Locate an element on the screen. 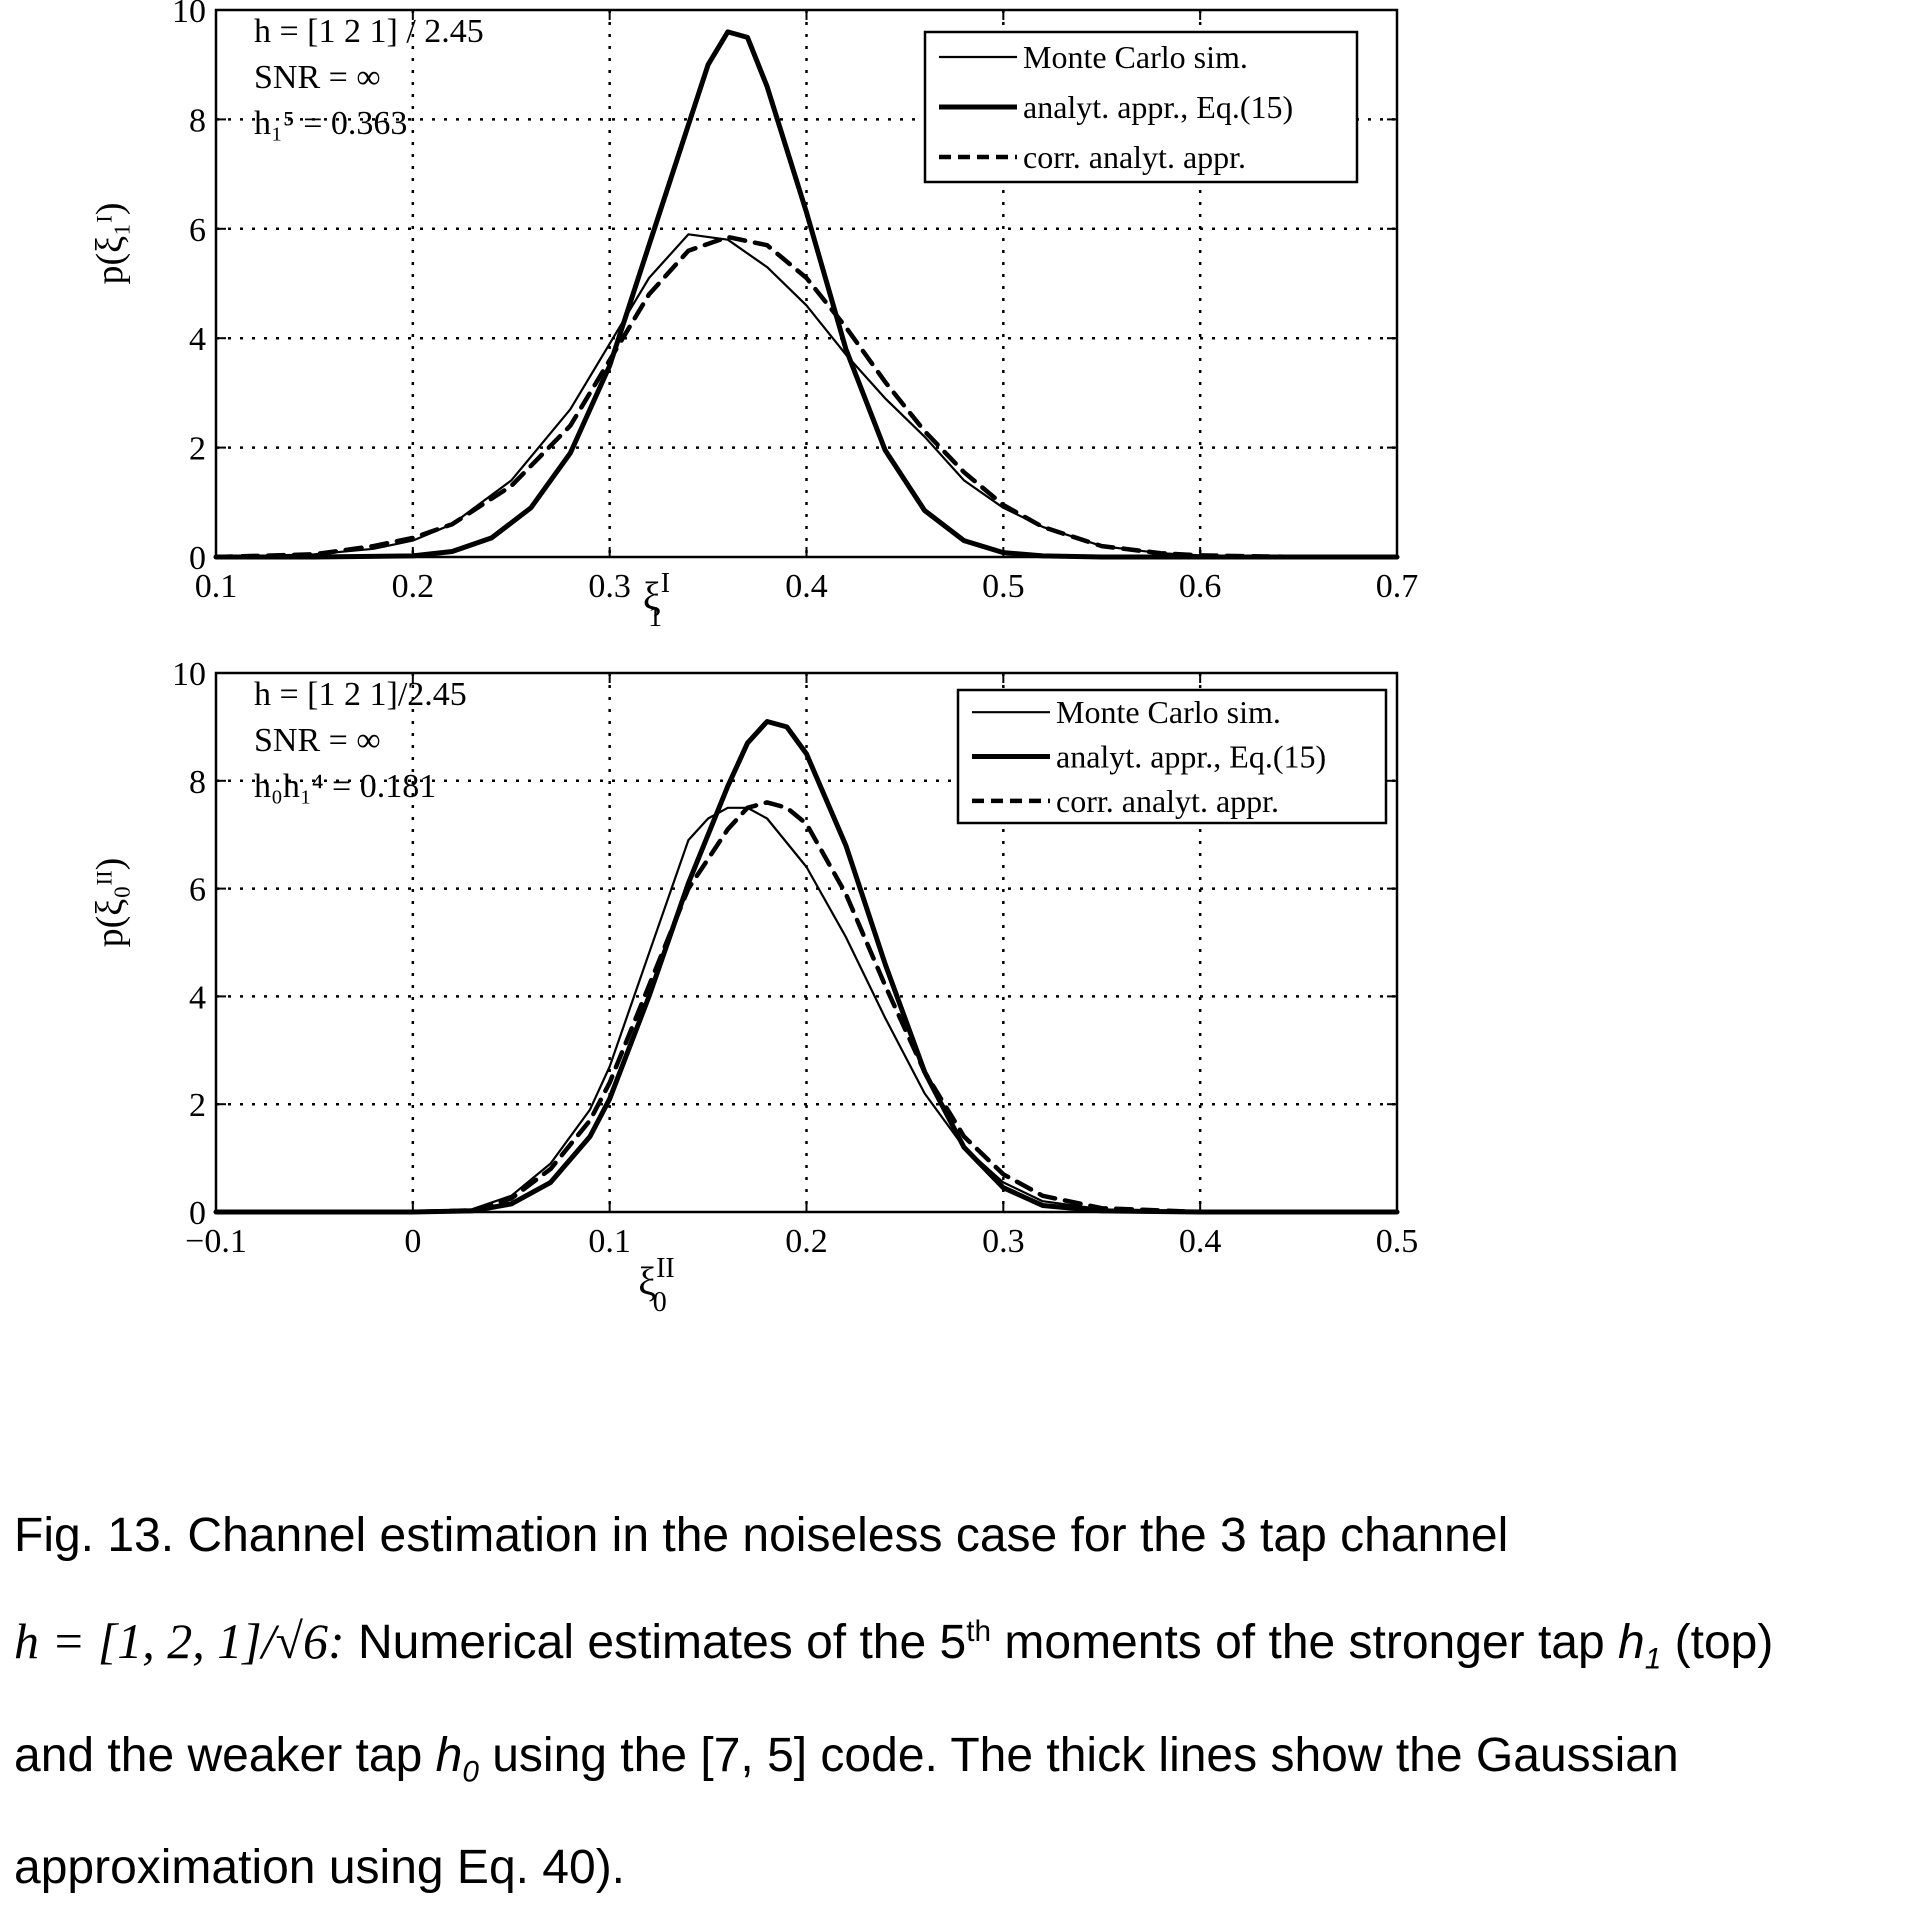 This screenshot has height=1916, width=1925. y-axis-label: p(ξ₁ᴵ) is located at coordinates (110, 243).